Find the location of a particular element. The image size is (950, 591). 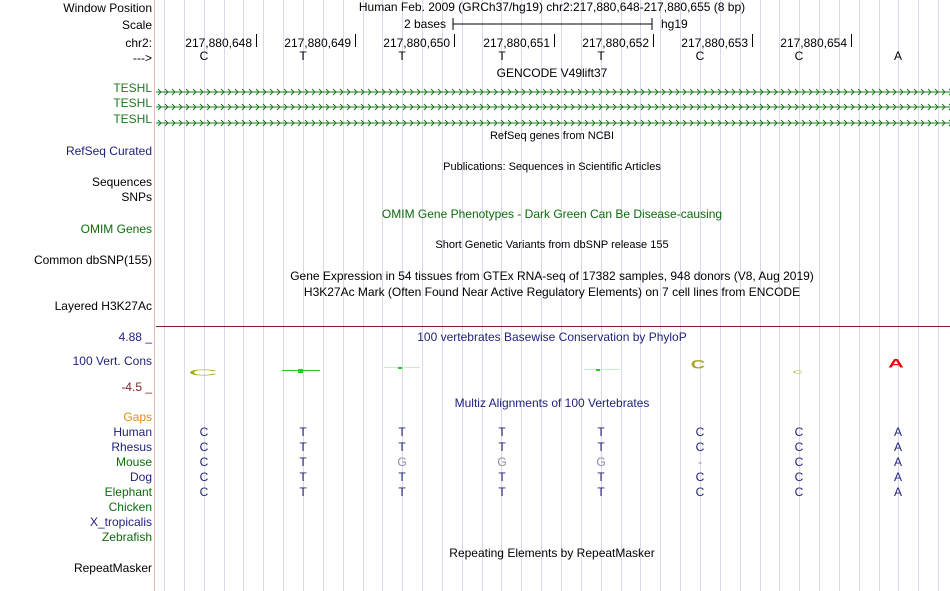

repeatmasker-track-label: RepeatMasker is located at coordinates (112, 568).